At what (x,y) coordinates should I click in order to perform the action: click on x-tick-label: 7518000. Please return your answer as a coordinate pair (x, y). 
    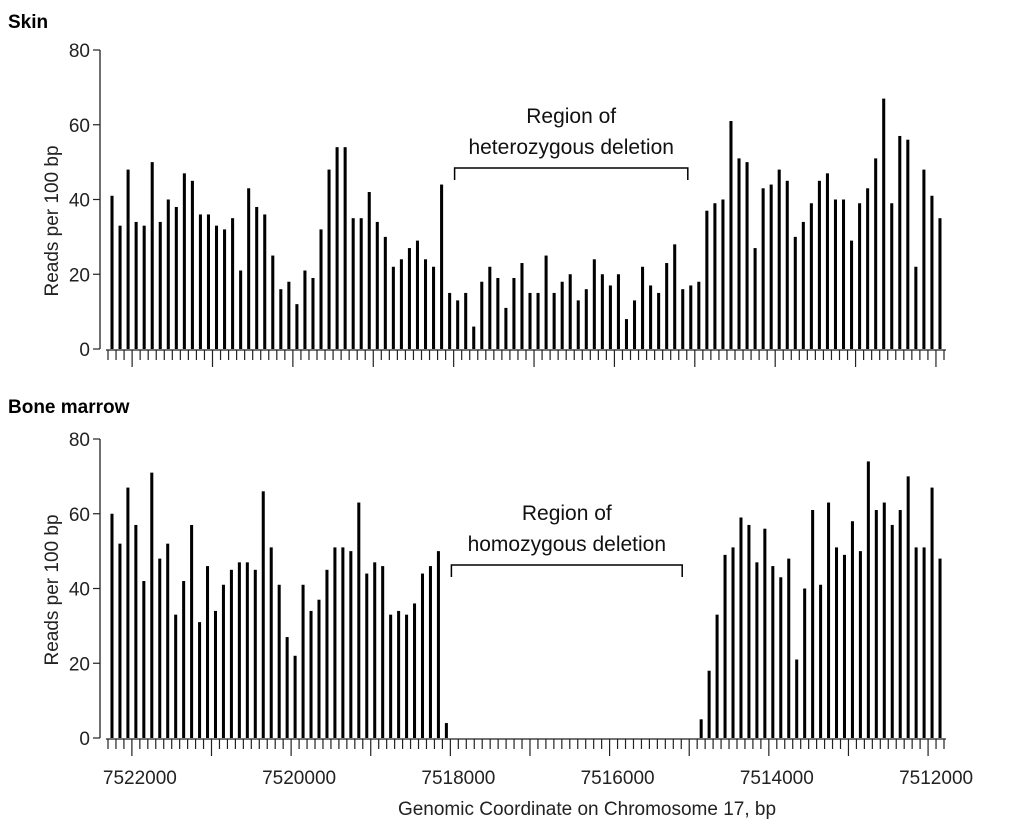
    Looking at the image, I should click on (458, 778).